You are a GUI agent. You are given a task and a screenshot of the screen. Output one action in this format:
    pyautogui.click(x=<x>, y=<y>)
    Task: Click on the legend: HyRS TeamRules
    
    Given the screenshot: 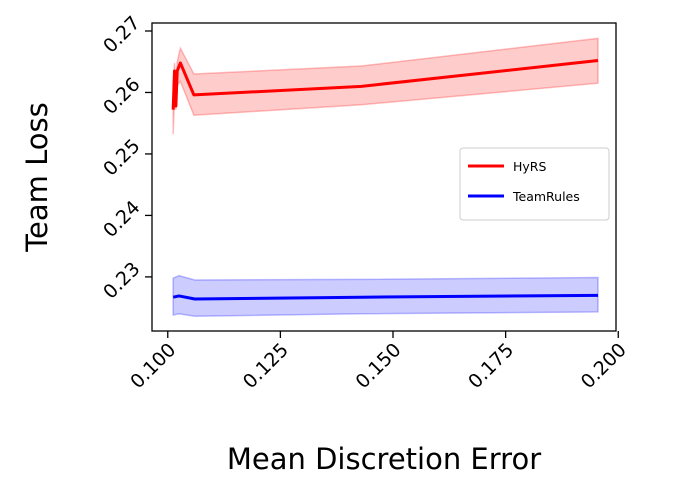 What is the action you would take?
    pyautogui.click(x=534, y=184)
    